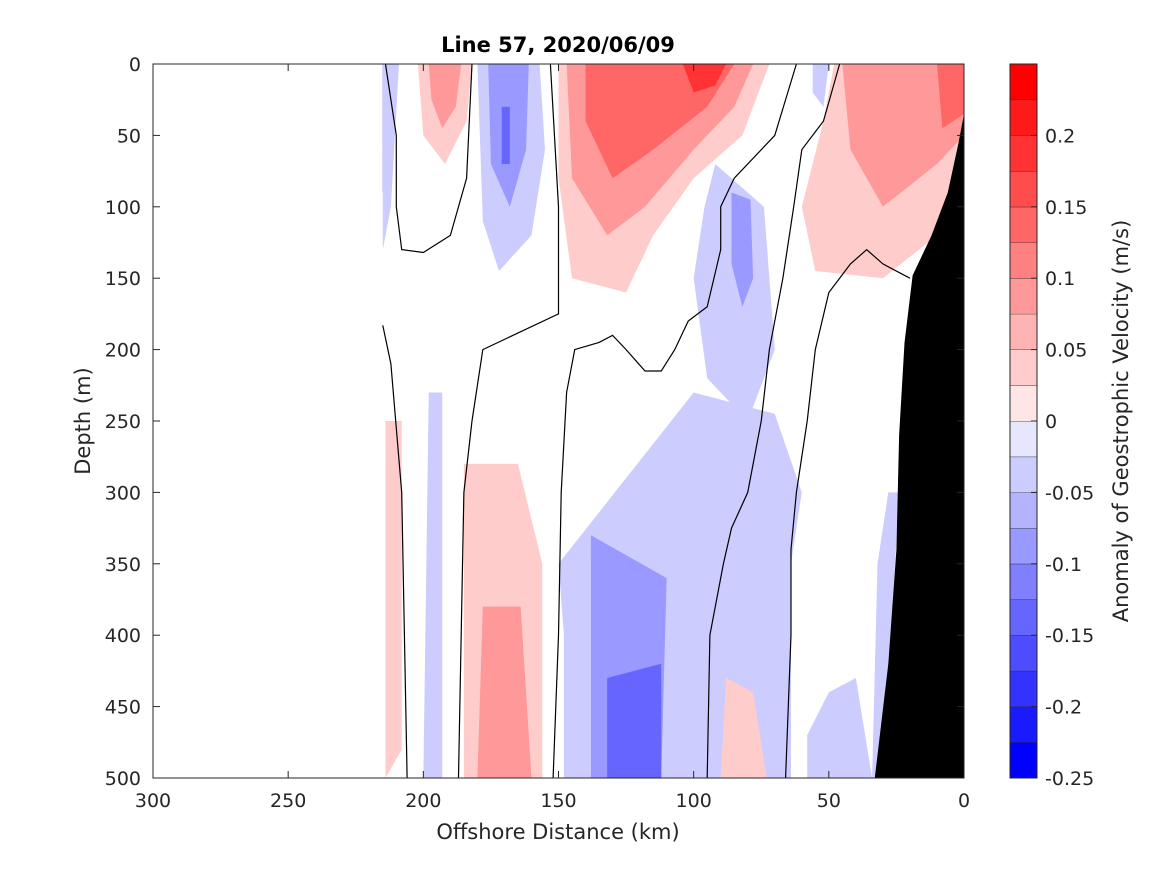 The width and height of the screenshot is (1167, 875). Describe the element at coordinates (919, 446) in the screenshot. I see `bathymetry` at that location.